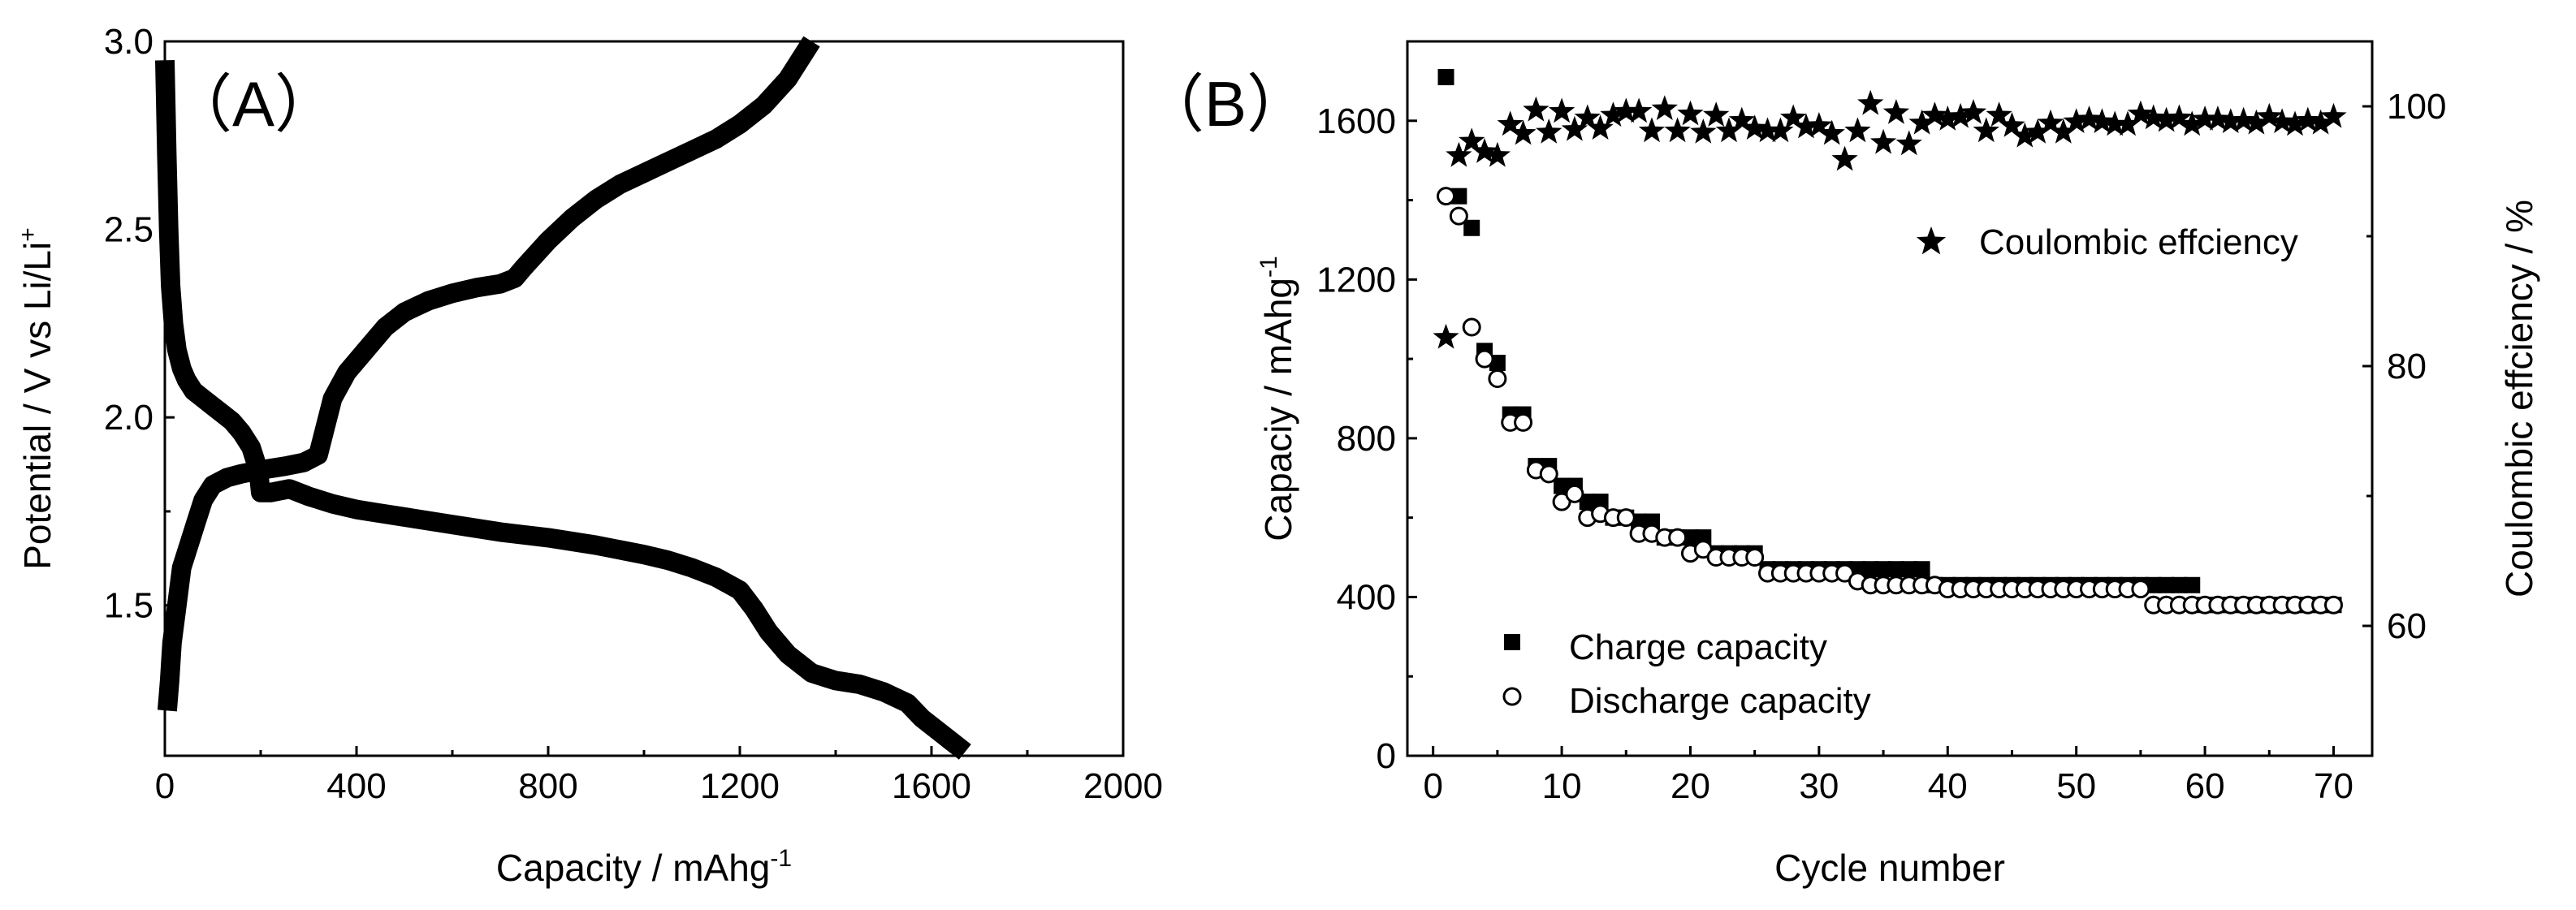 This screenshot has width=2576, height=910. What do you see at coordinates (1948, 786) in the screenshot?
I see `panel-b-x-tick-label: 40` at bounding box center [1948, 786].